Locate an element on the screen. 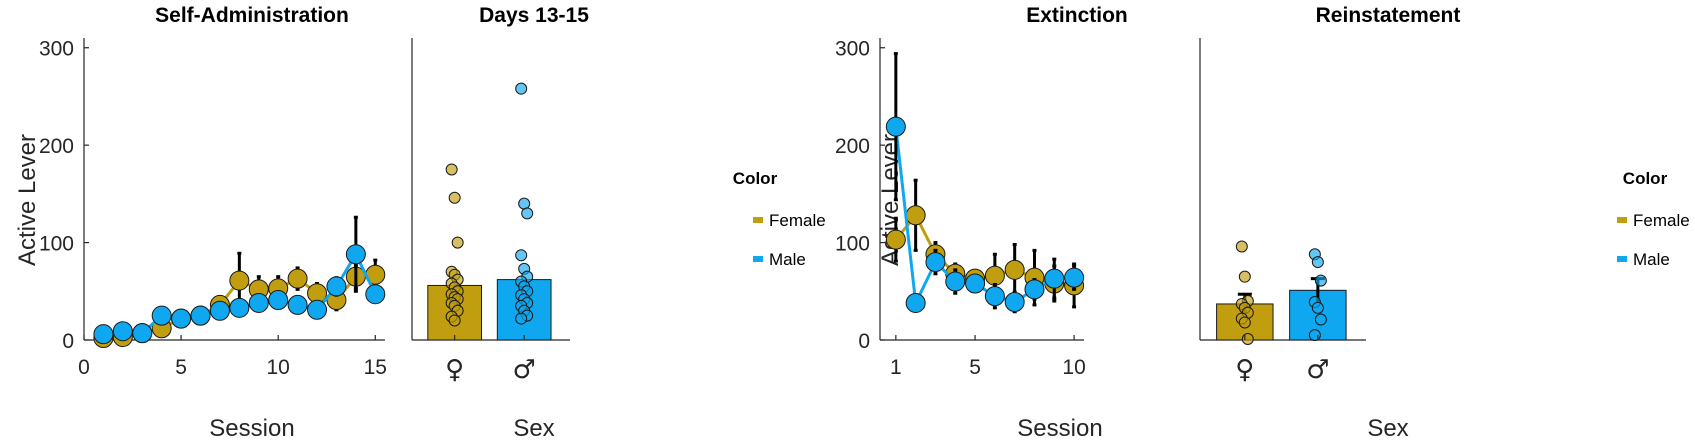  x-tick-label: 15 is located at coordinates (375, 367).